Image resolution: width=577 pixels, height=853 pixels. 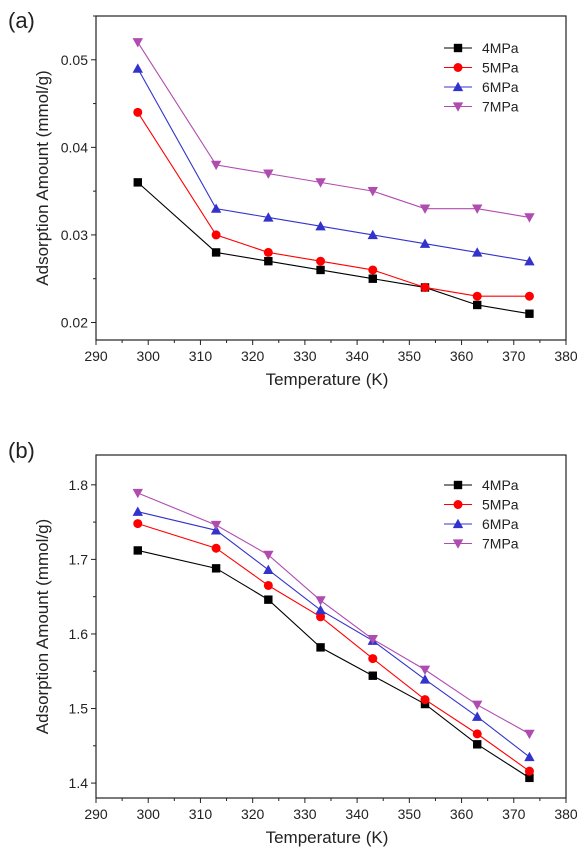 What do you see at coordinates (42, 626) in the screenshot?
I see `y-axis-title: Adsorption Amount (mmol/g)` at bounding box center [42, 626].